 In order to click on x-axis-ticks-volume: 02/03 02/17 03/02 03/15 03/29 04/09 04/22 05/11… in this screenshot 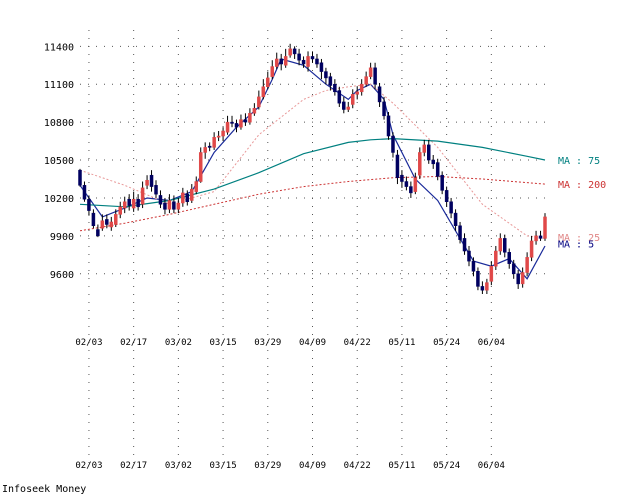, I will do `click(289, 466)`.